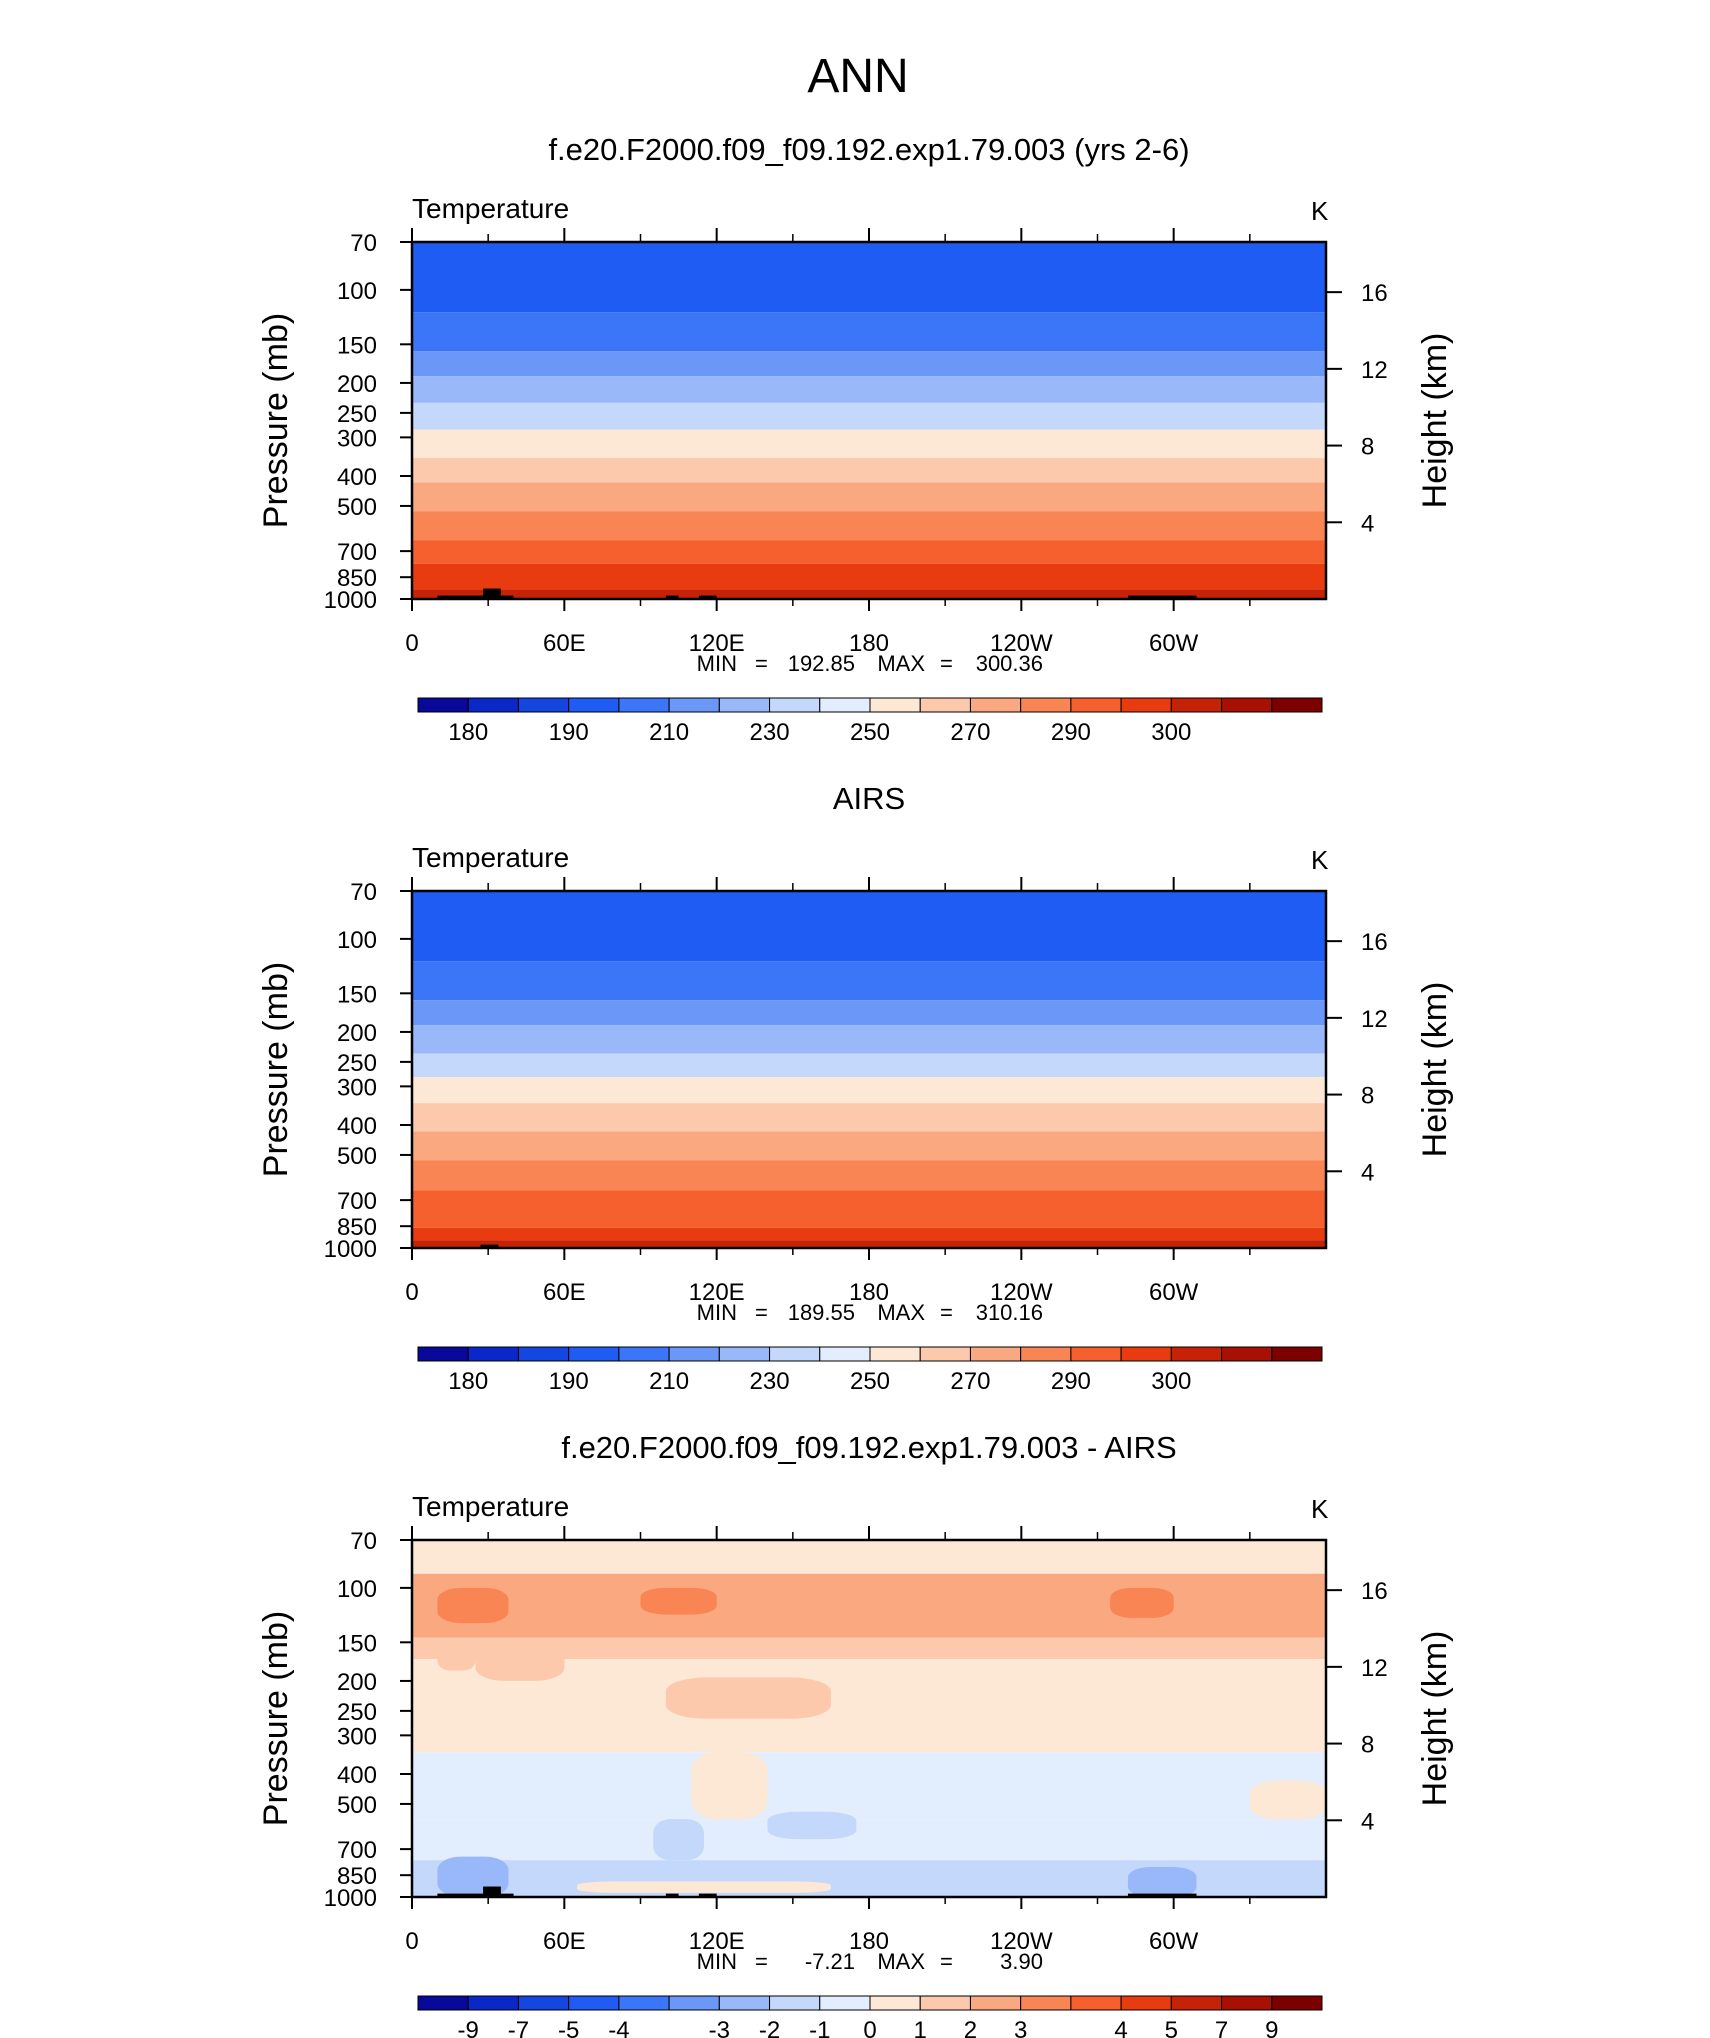 This screenshot has height=2038, width=1710. I want to click on y-tick-label: 150, so click(357, 994).